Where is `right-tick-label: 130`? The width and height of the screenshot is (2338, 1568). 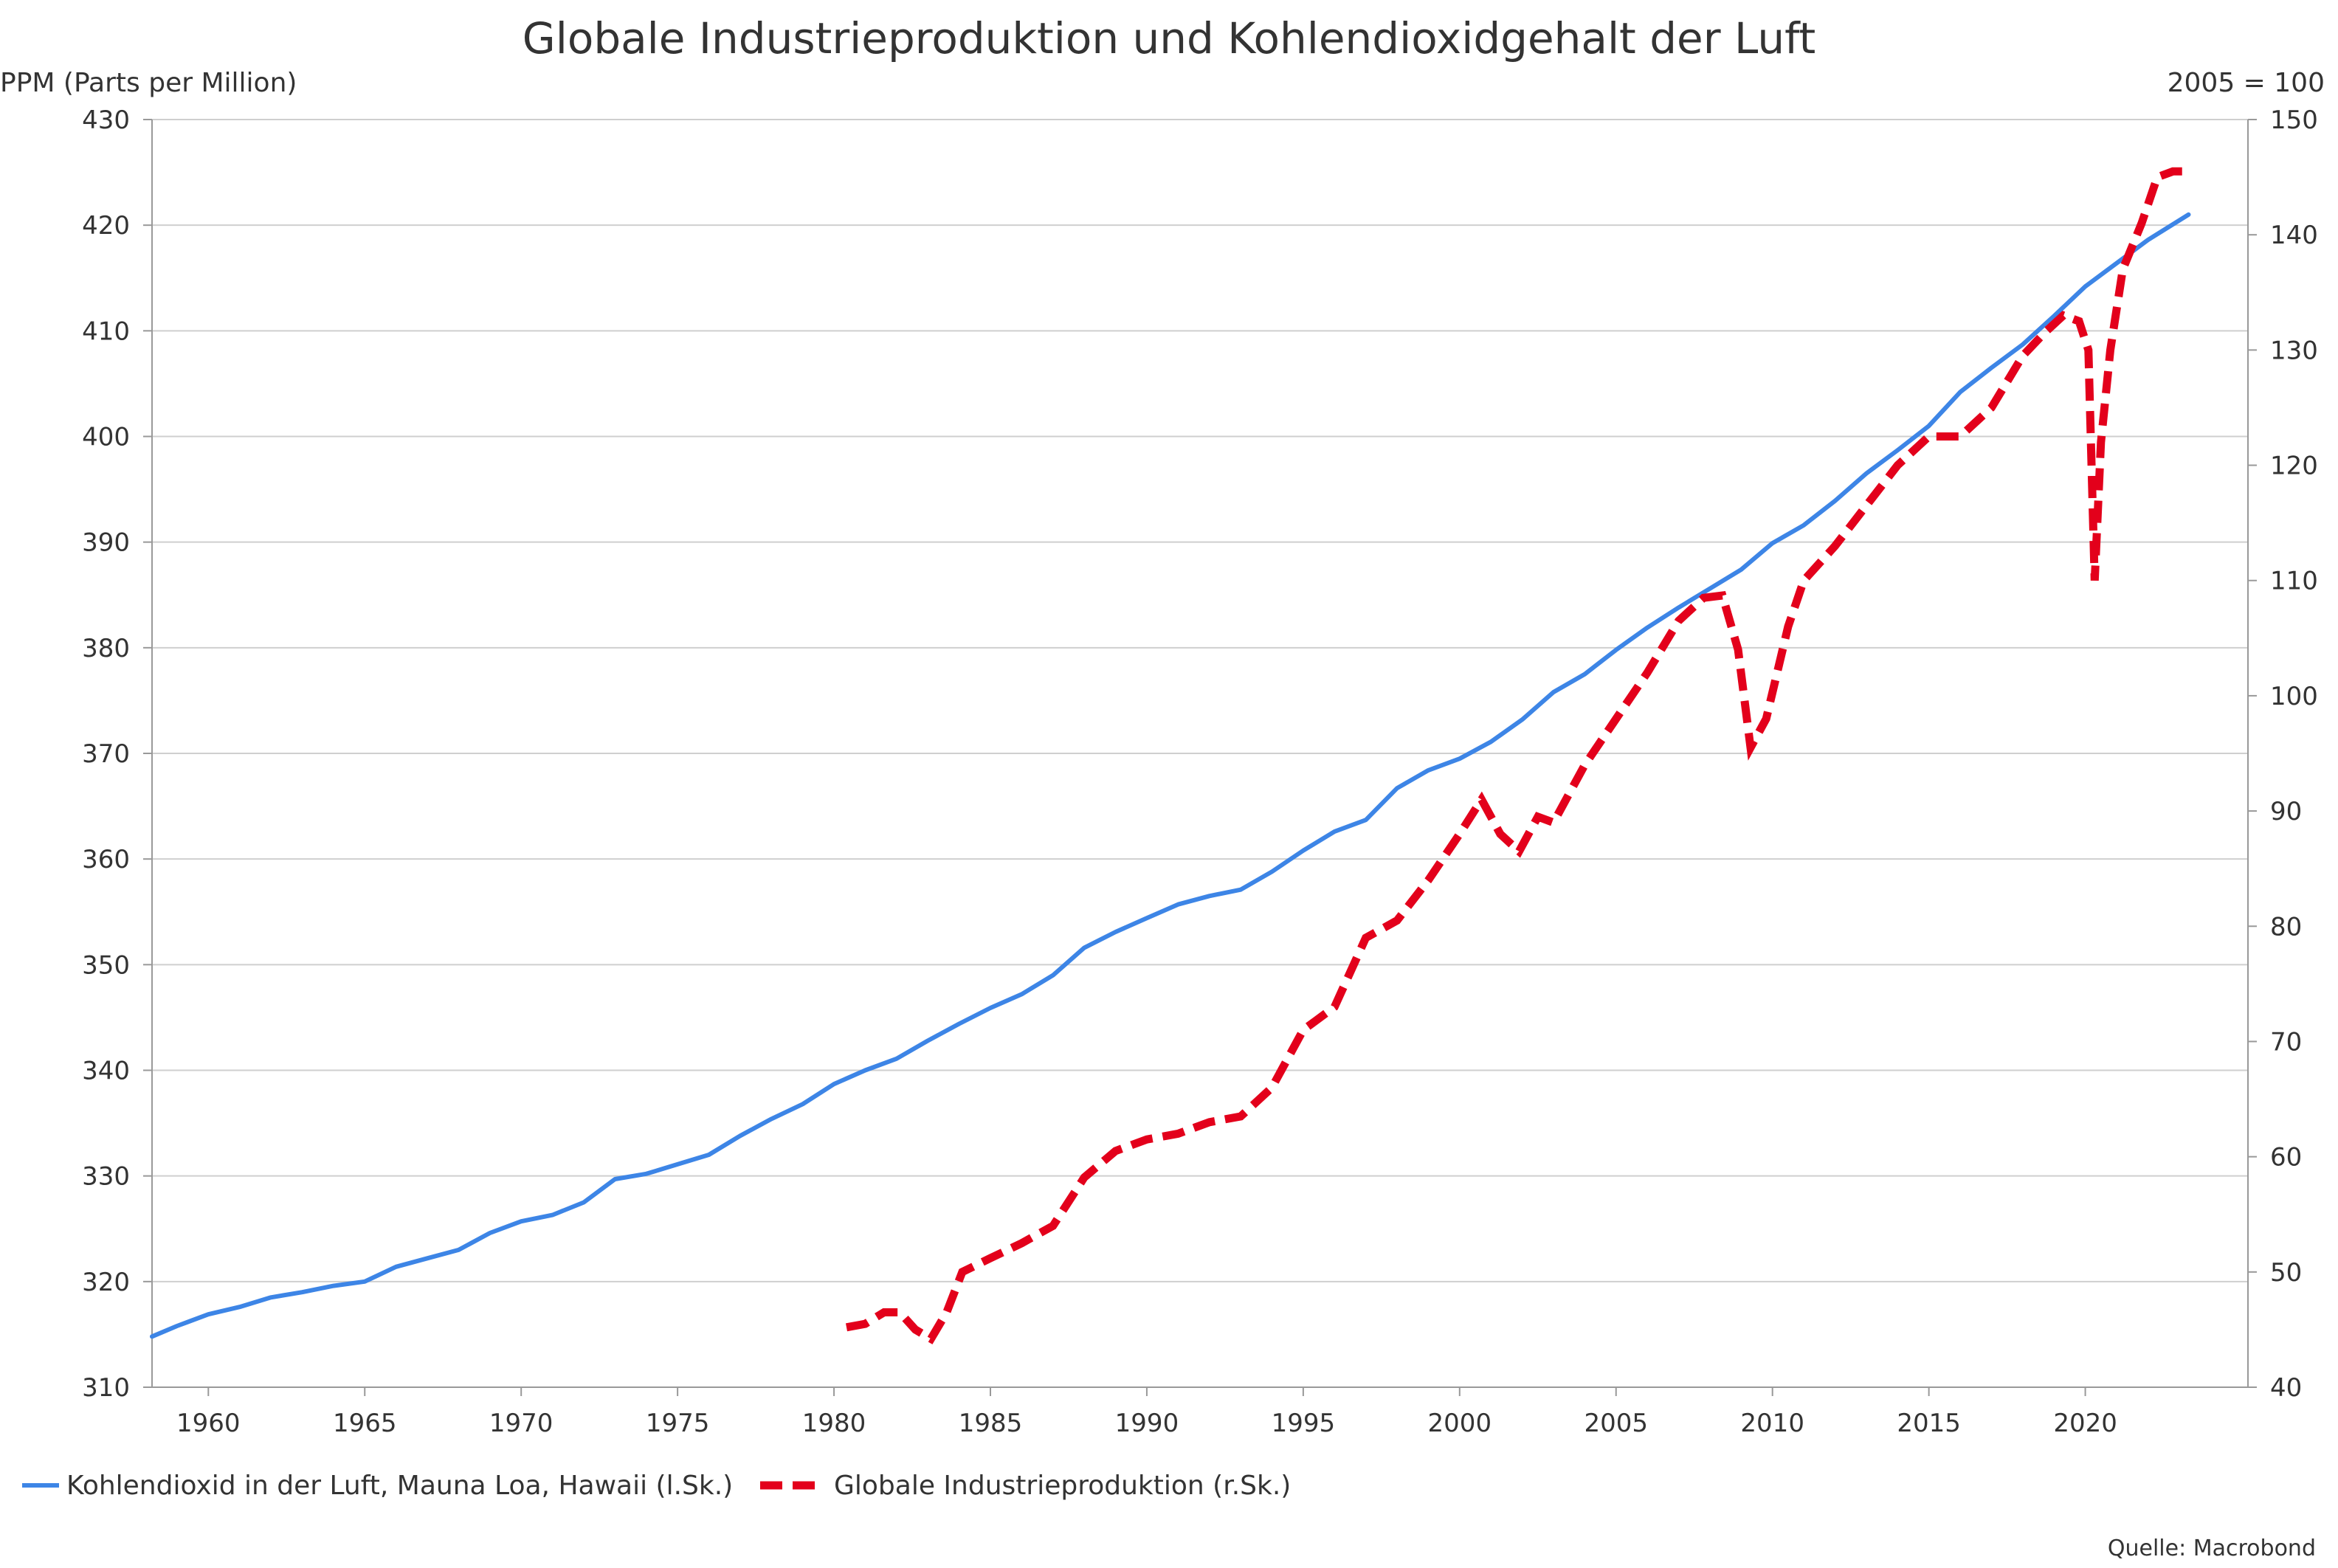 right-tick-label: 130 is located at coordinates (2294, 350).